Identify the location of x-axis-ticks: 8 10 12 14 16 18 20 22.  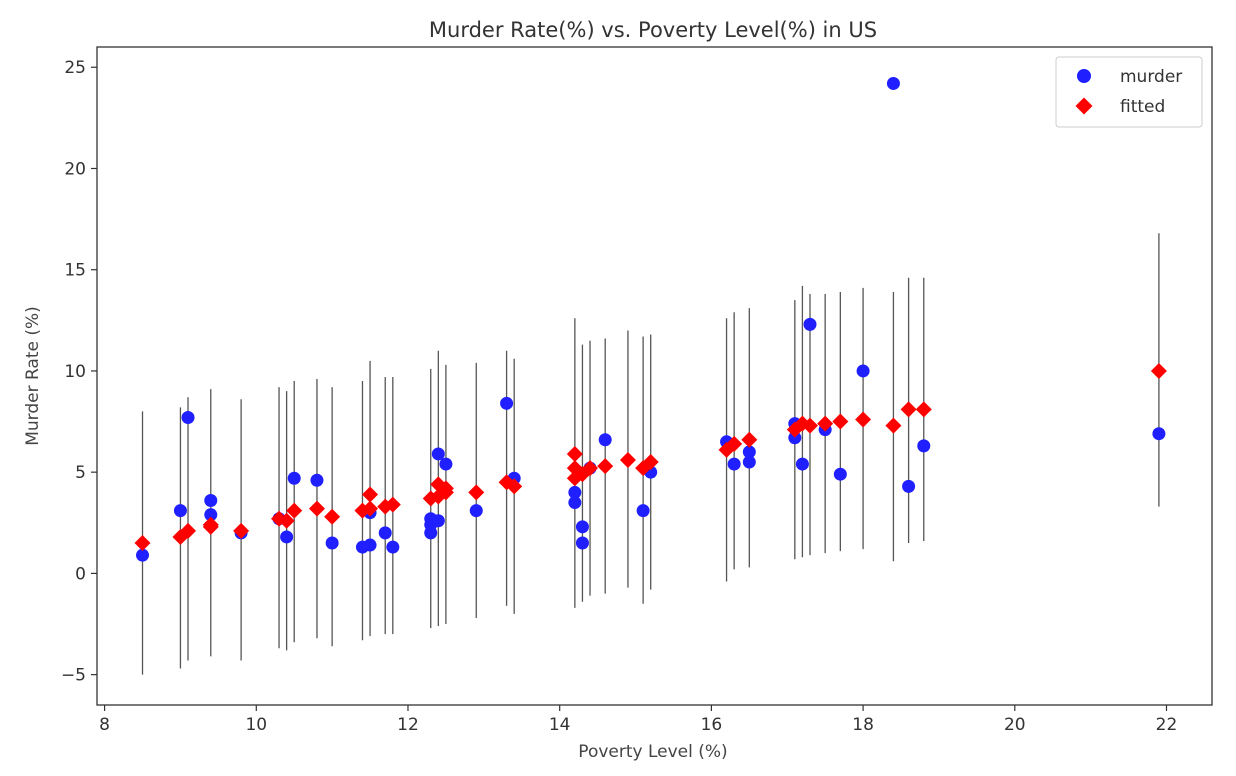
(638, 720).